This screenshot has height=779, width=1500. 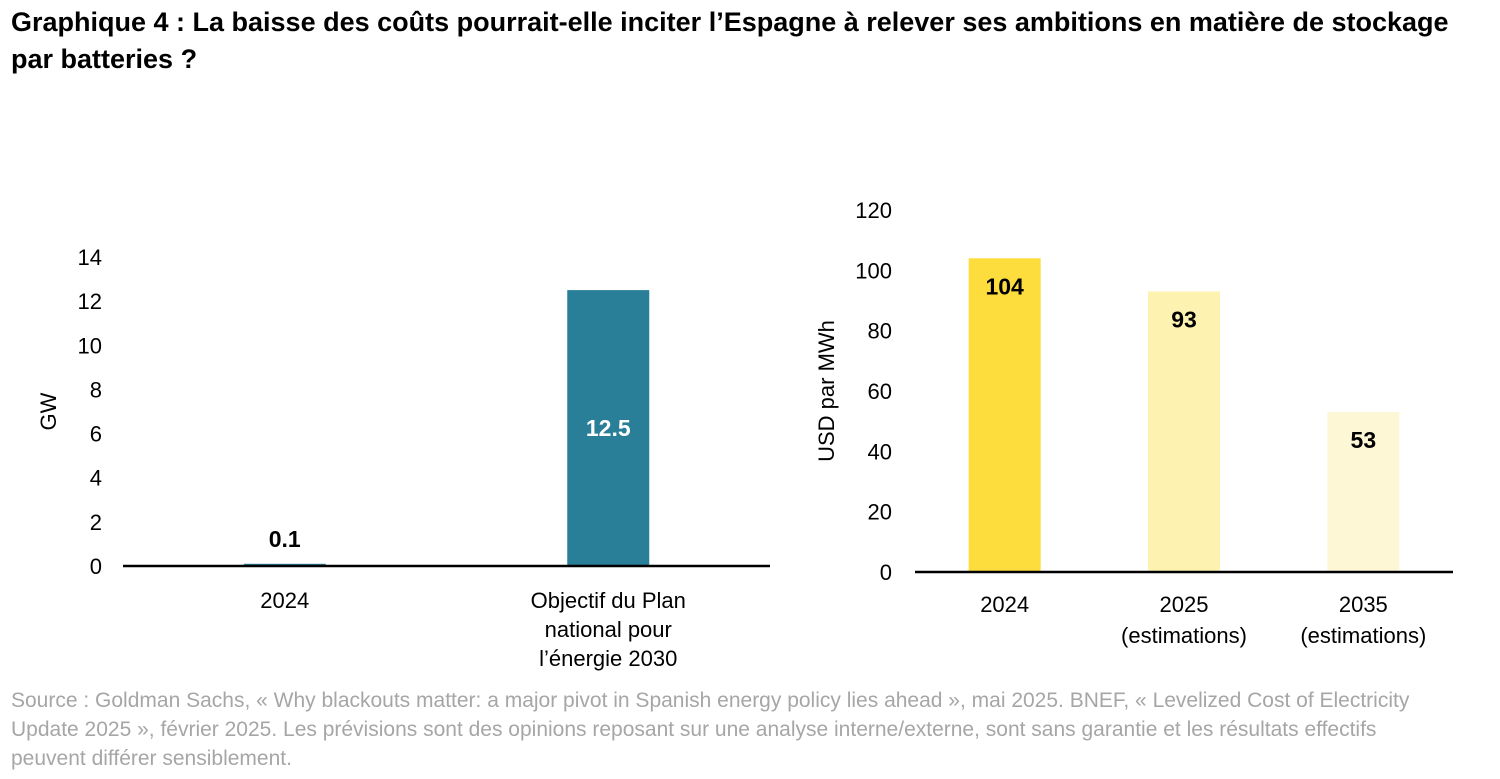 I want to click on y-tick-label: 40, so click(x=880, y=451).